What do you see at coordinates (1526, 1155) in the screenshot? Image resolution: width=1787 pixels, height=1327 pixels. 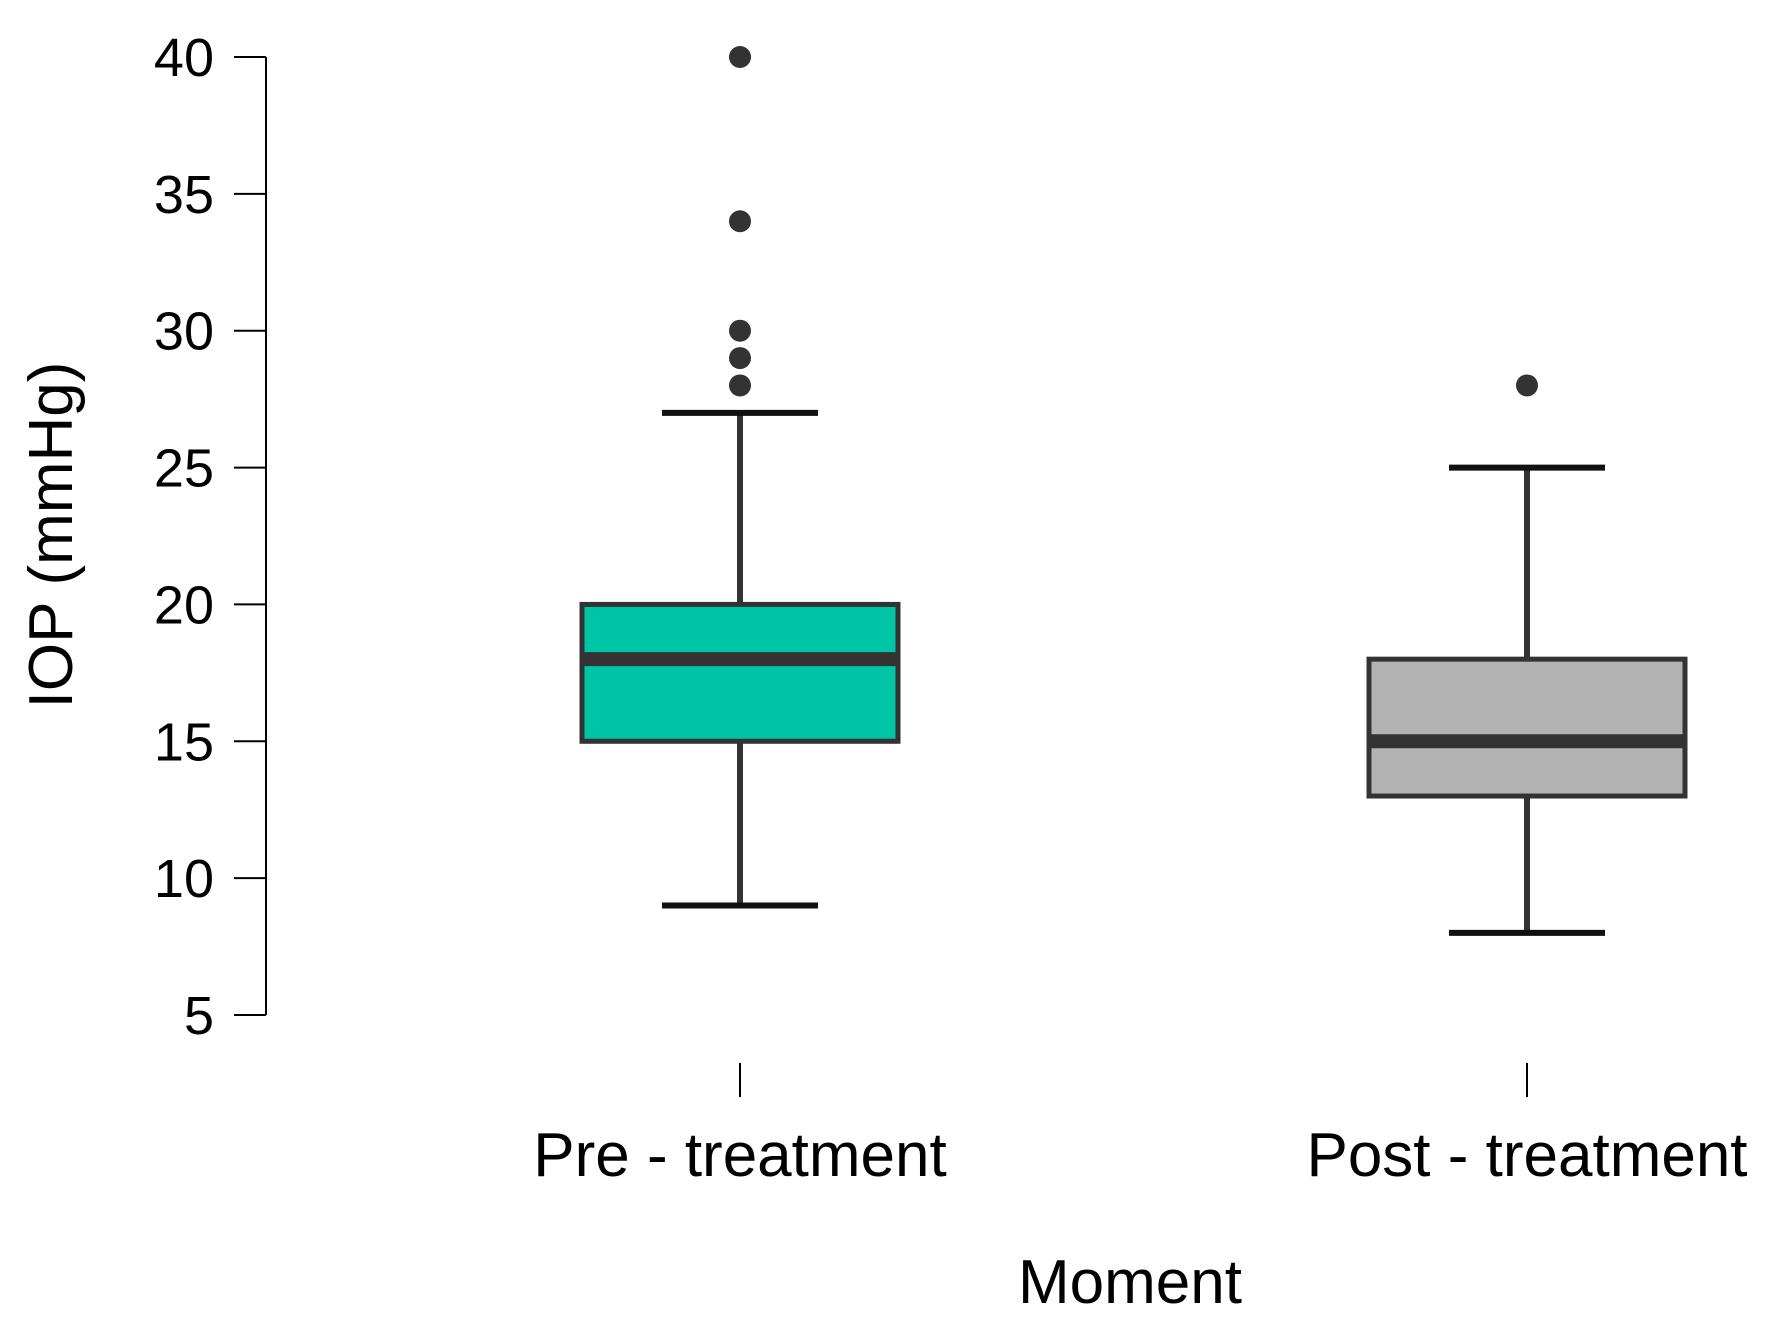 I see `x-tick-label: Post - treatment` at bounding box center [1526, 1155].